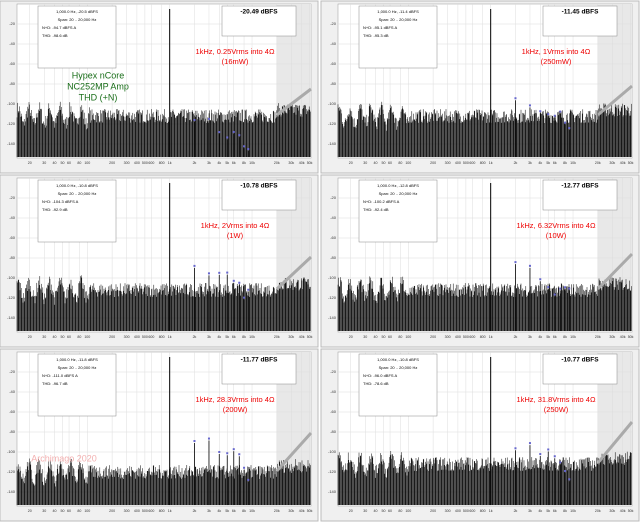  What do you see at coordinates (11, 143) in the screenshot?
I see `y-axis-label: -140` at bounding box center [11, 143].